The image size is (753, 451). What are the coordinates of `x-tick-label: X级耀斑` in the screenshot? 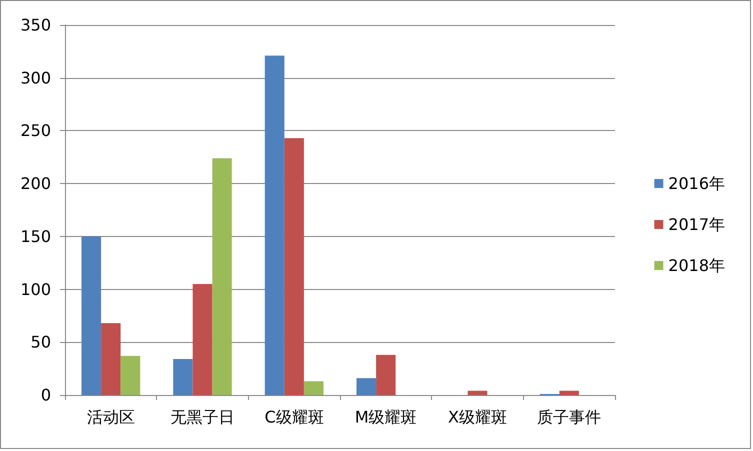 It's located at (477, 417).